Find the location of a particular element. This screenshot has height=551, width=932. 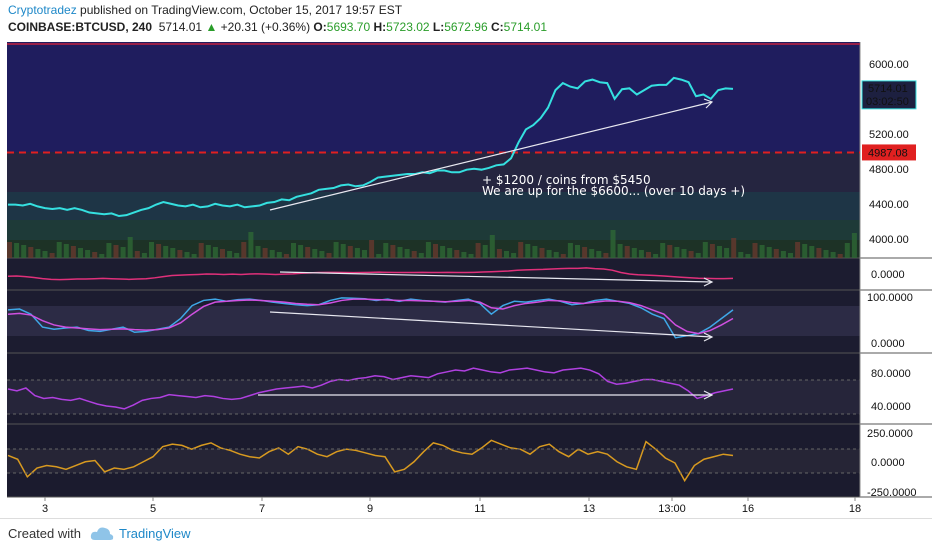

open-value: 5693.70 is located at coordinates (348, 27).